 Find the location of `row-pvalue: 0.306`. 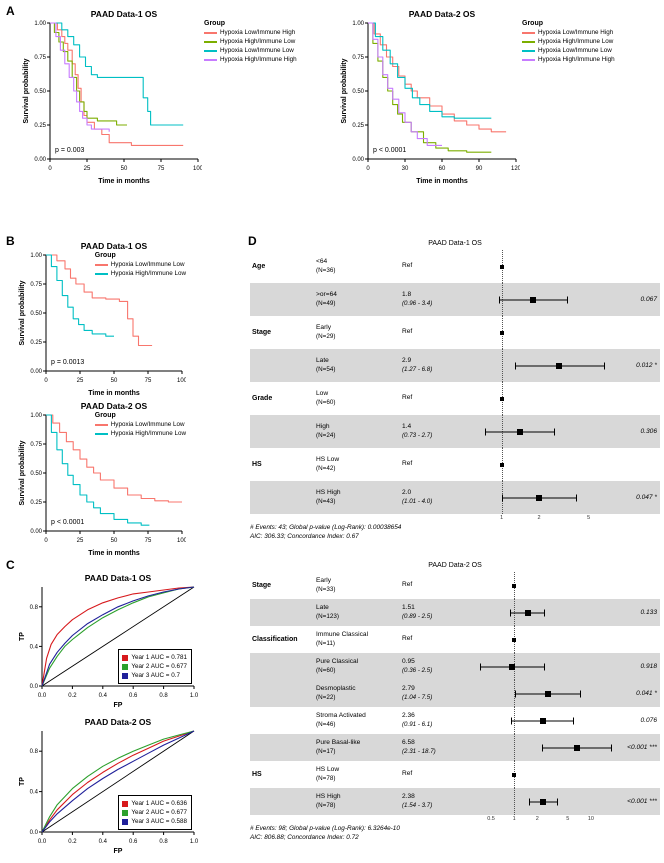

row-pvalue: 0.306 is located at coordinates (648, 431).